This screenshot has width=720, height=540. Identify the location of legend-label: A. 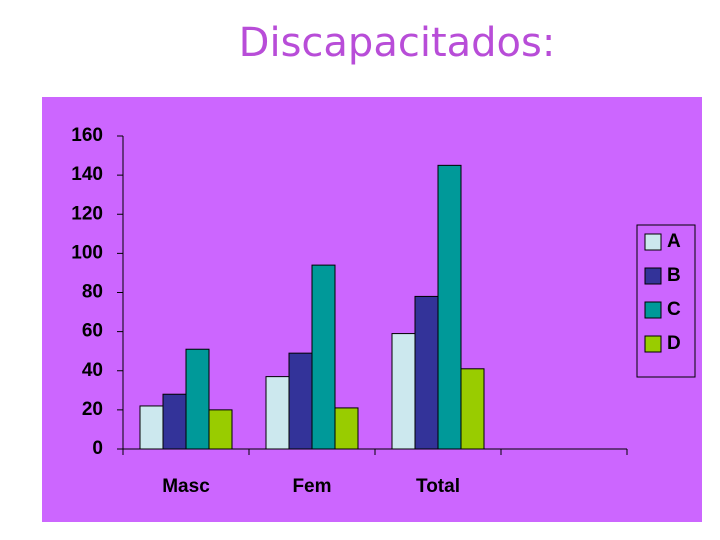
(674, 241).